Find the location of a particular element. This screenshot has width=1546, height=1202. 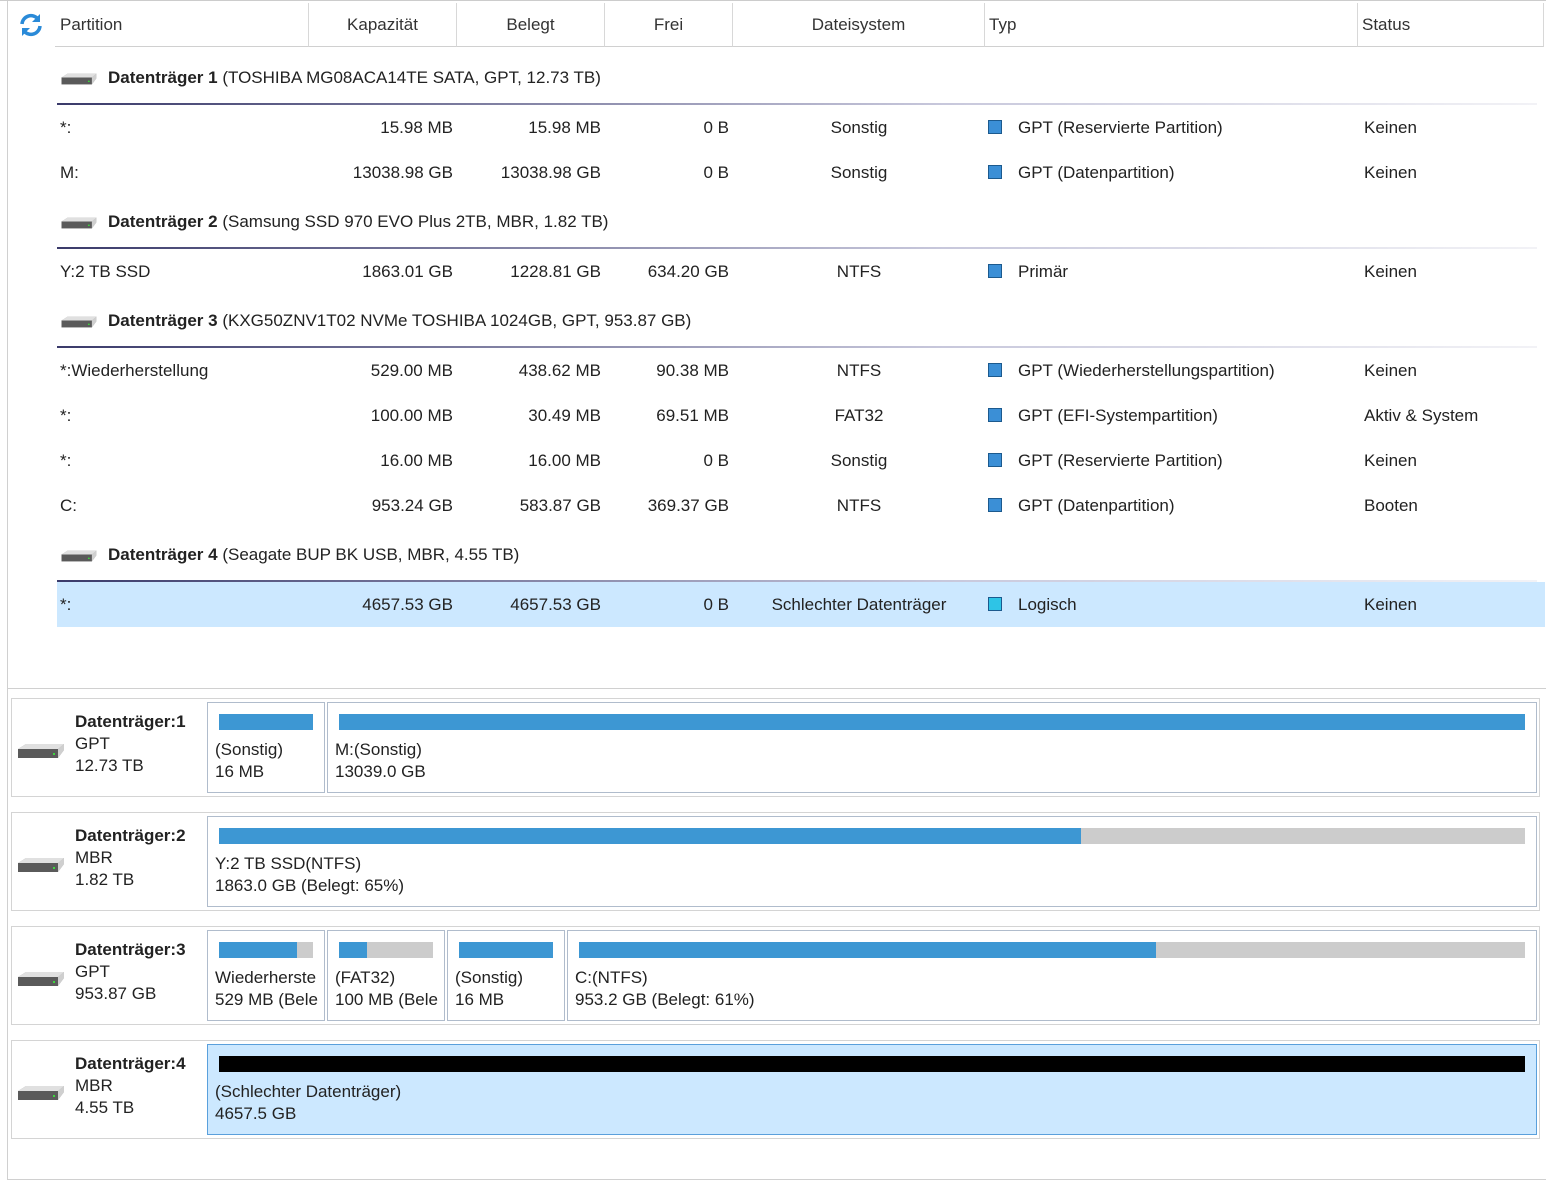

cell-fs: Schlechter Datenträger is located at coordinates (859, 604).